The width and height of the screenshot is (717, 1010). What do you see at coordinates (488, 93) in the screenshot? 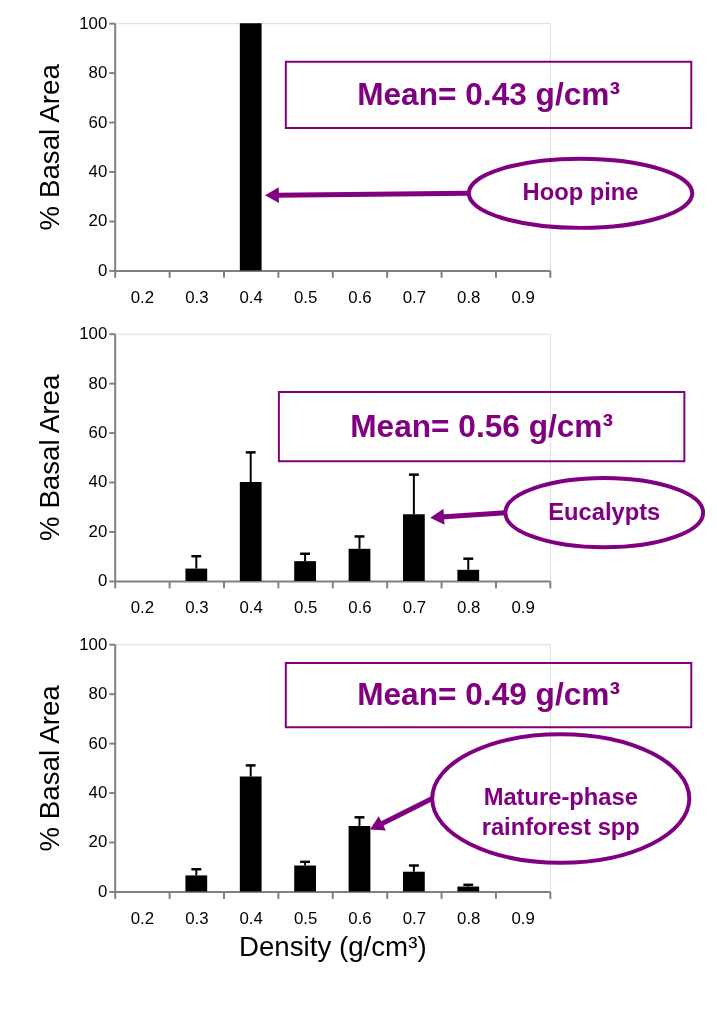
I see `annotation: Mean= 0.43 g/cm³` at bounding box center [488, 93].